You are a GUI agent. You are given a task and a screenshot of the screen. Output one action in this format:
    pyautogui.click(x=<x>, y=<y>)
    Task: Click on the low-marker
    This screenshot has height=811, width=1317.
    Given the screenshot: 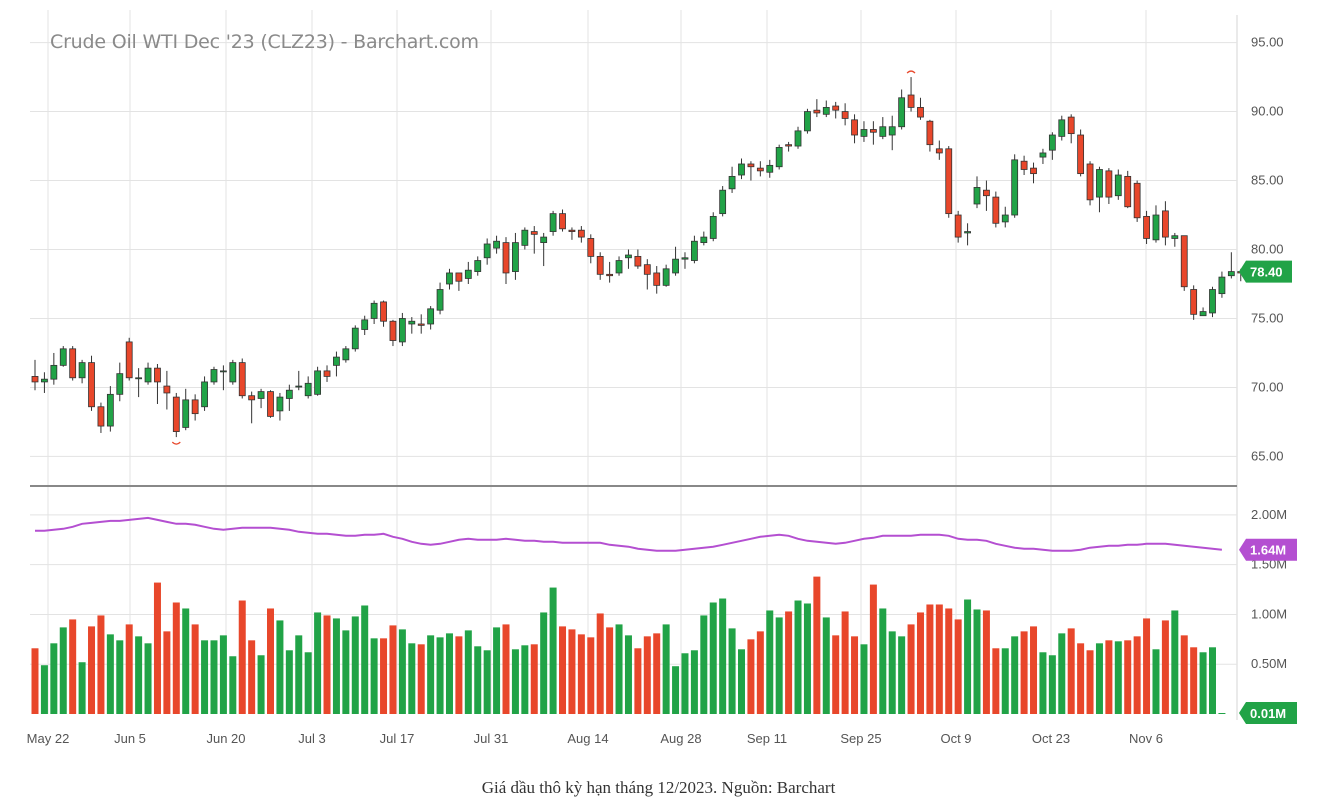 What is the action you would take?
    pyautogui.click(x=176, y=443)
    